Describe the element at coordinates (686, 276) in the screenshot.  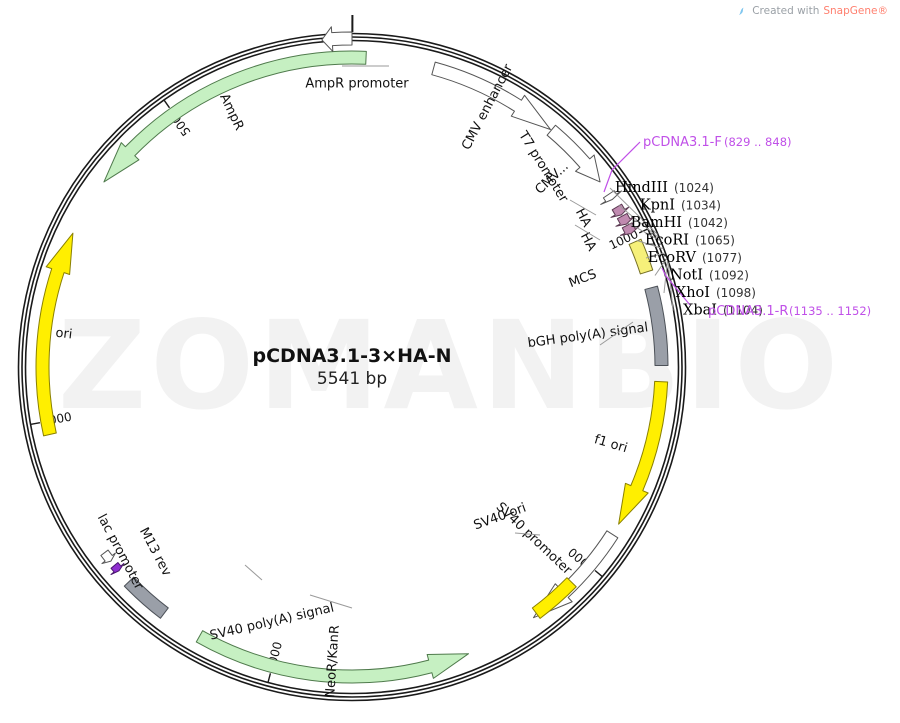
I see `restriction-site-name: NotI` at that location.